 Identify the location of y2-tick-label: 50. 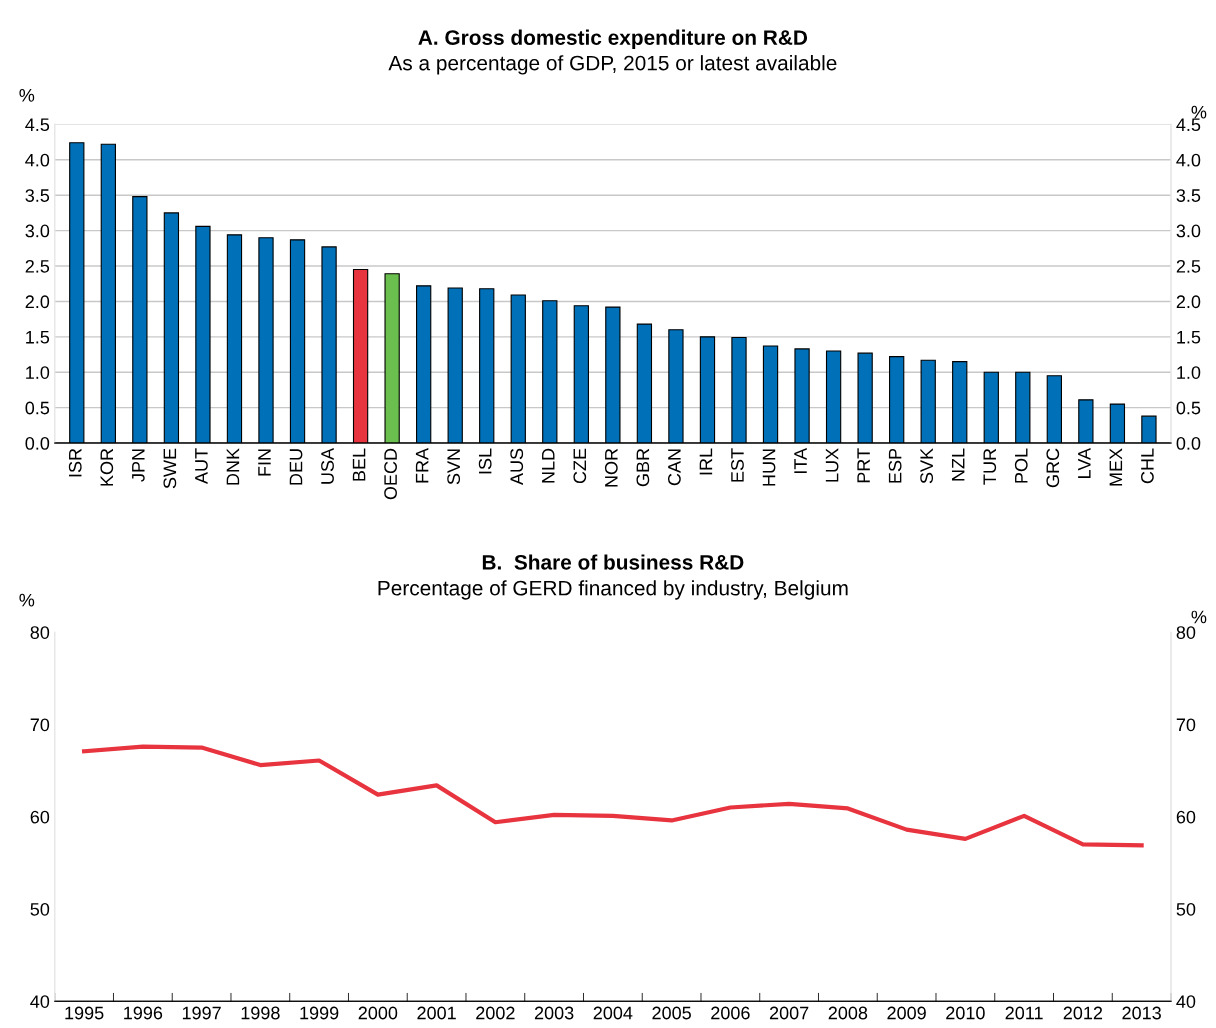
(1186, 909).